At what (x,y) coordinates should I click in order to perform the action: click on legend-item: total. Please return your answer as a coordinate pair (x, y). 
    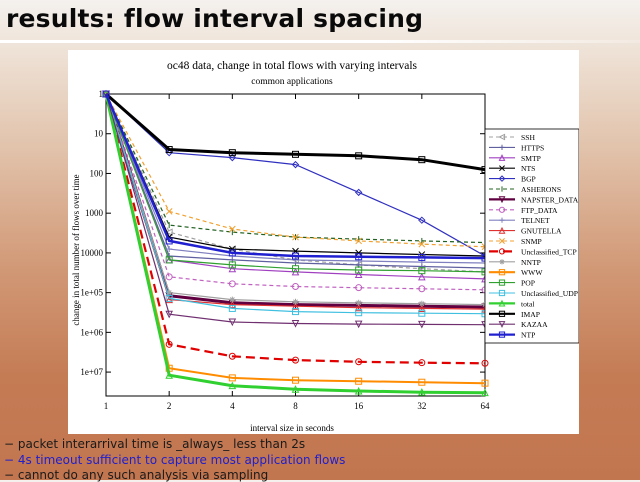
    Looking at the image, I should click on (512, 303).